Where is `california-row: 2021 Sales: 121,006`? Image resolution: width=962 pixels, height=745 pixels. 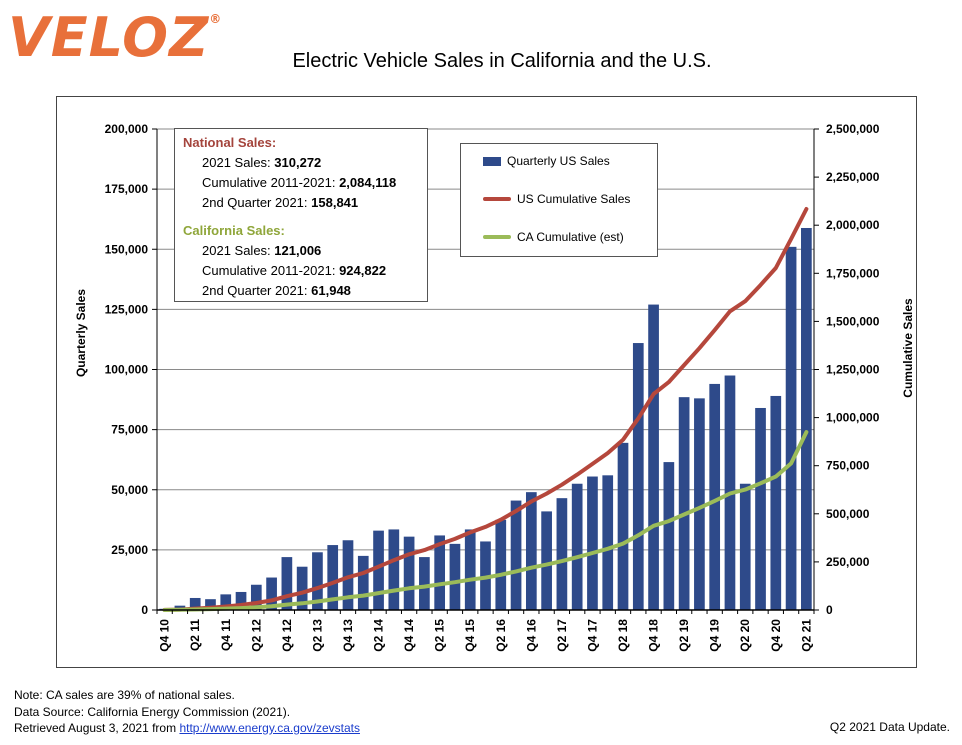
california-row: 2021 Sales: 121,006 is located at coordinates (262, 250).